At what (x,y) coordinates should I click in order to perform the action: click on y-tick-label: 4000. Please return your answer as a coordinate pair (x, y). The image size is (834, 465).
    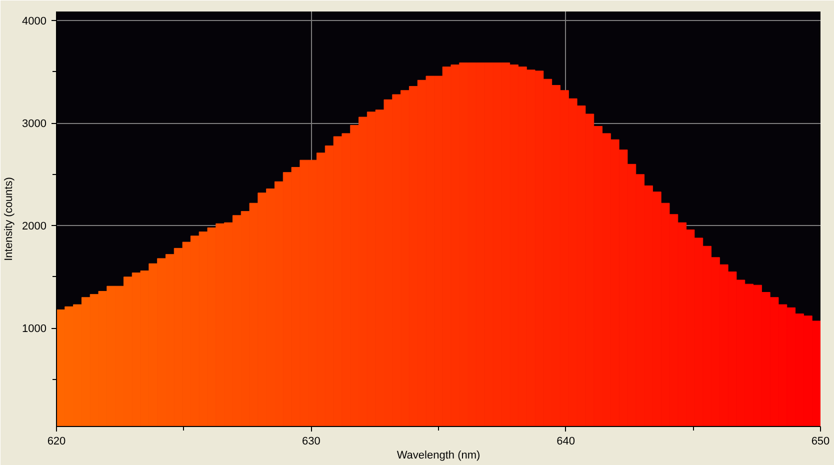
    Looking at the image, I should click on (34, 22).